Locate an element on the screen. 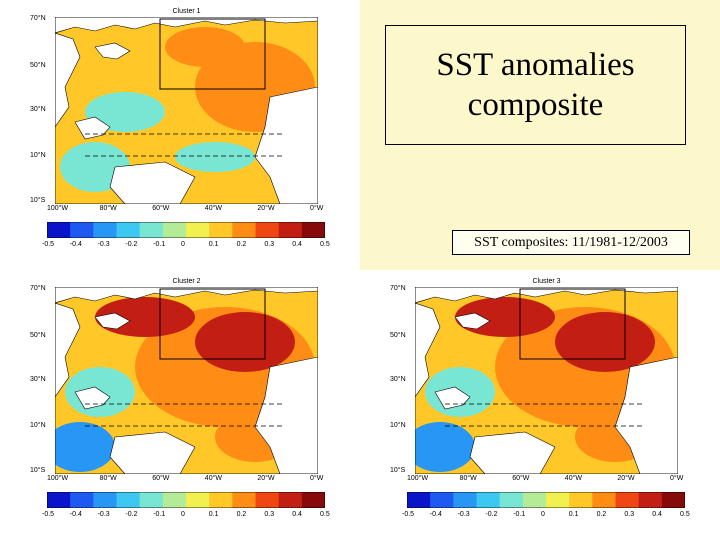 This screenshot has width=720, height=540. cluster1-sst-map is located at coordinates (186, 110).